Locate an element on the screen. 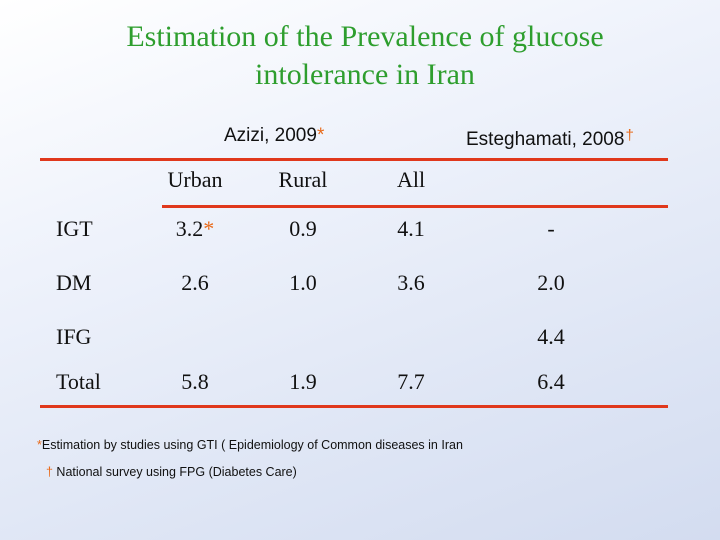 This screenshot has width=720, height=540. cell-total-rural: 1.9 is located at coordinates (303, 381).